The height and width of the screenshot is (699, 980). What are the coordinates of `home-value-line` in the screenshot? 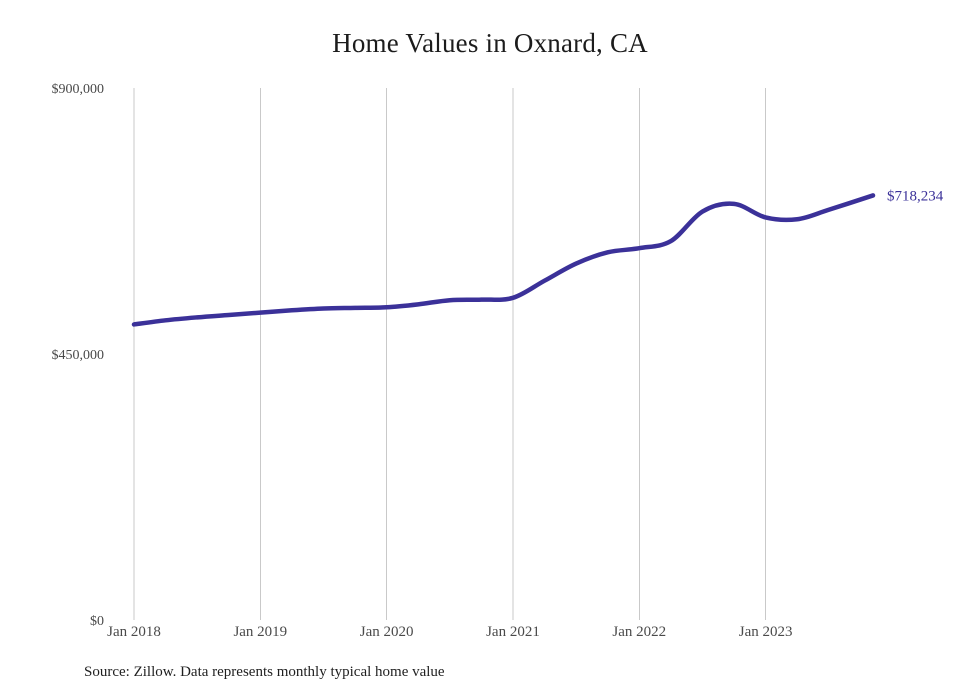 It's located at (503, 260).